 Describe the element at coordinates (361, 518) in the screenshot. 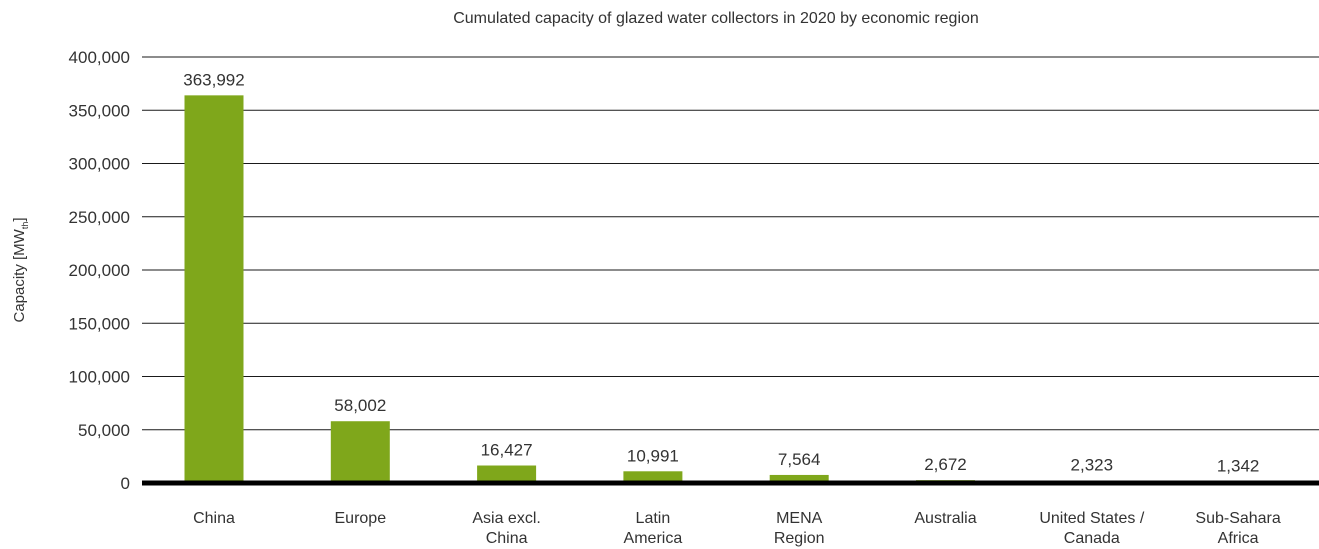

I see `x-tick-label: Europe` at that location.